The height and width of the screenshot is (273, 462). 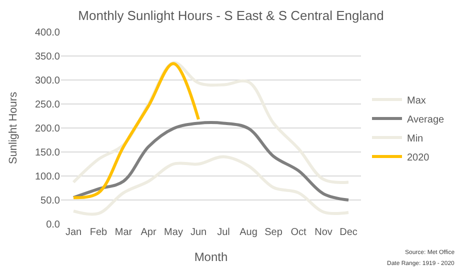 What do you see at coordinates (249, 232) in the screenshot?
I see `x-tick-label: Aug` at bounding box center [249, 232].